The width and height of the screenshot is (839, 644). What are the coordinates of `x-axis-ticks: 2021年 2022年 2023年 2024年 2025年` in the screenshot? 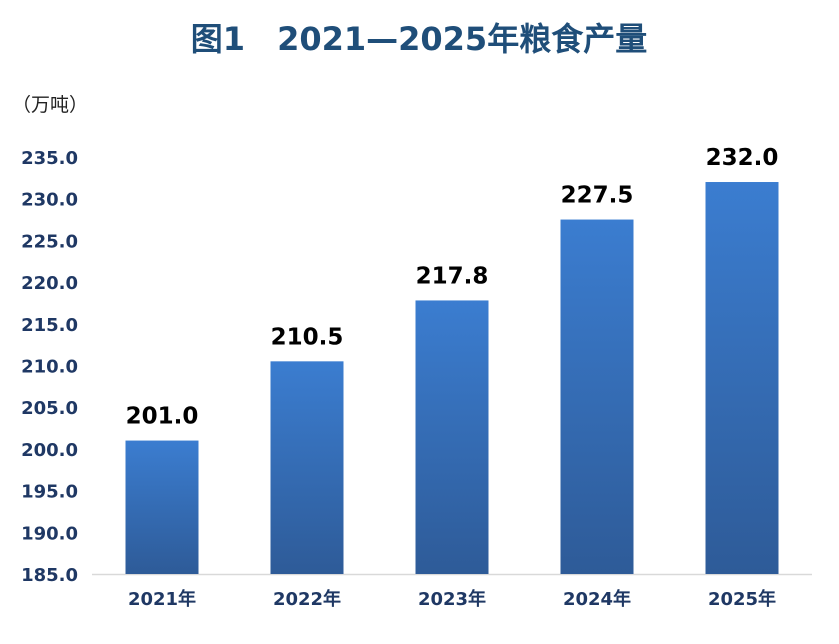 It's located at (452, 599).